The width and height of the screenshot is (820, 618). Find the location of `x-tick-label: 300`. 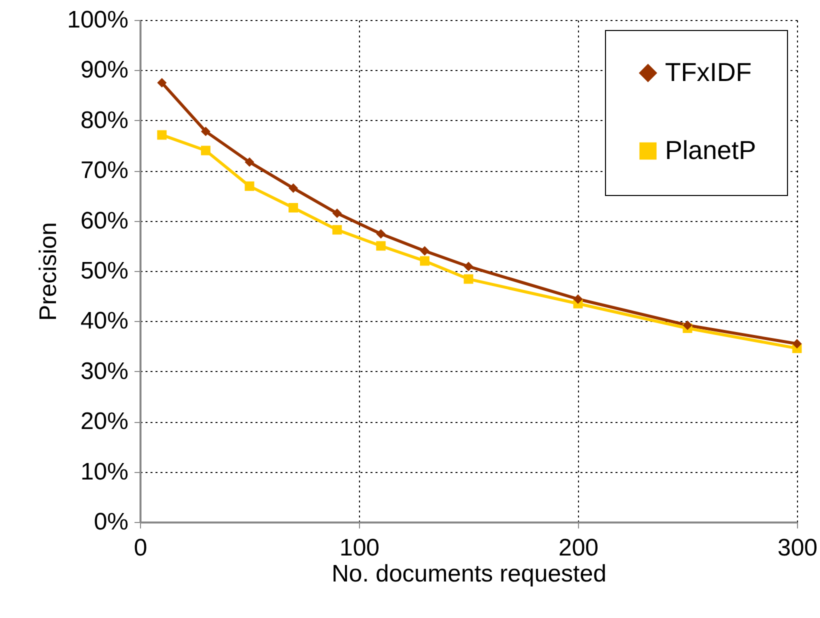

x-tick-label: 300 is located at coordinates (797, 548).